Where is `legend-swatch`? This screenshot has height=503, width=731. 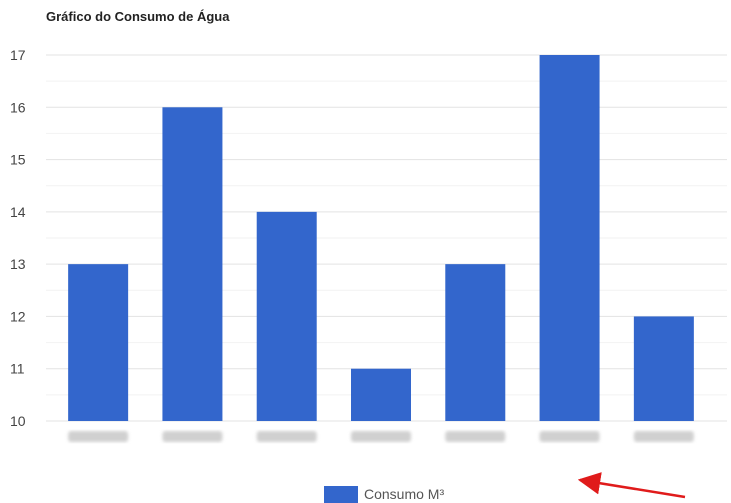
legend-swatch is located at coordinates (341, 494).